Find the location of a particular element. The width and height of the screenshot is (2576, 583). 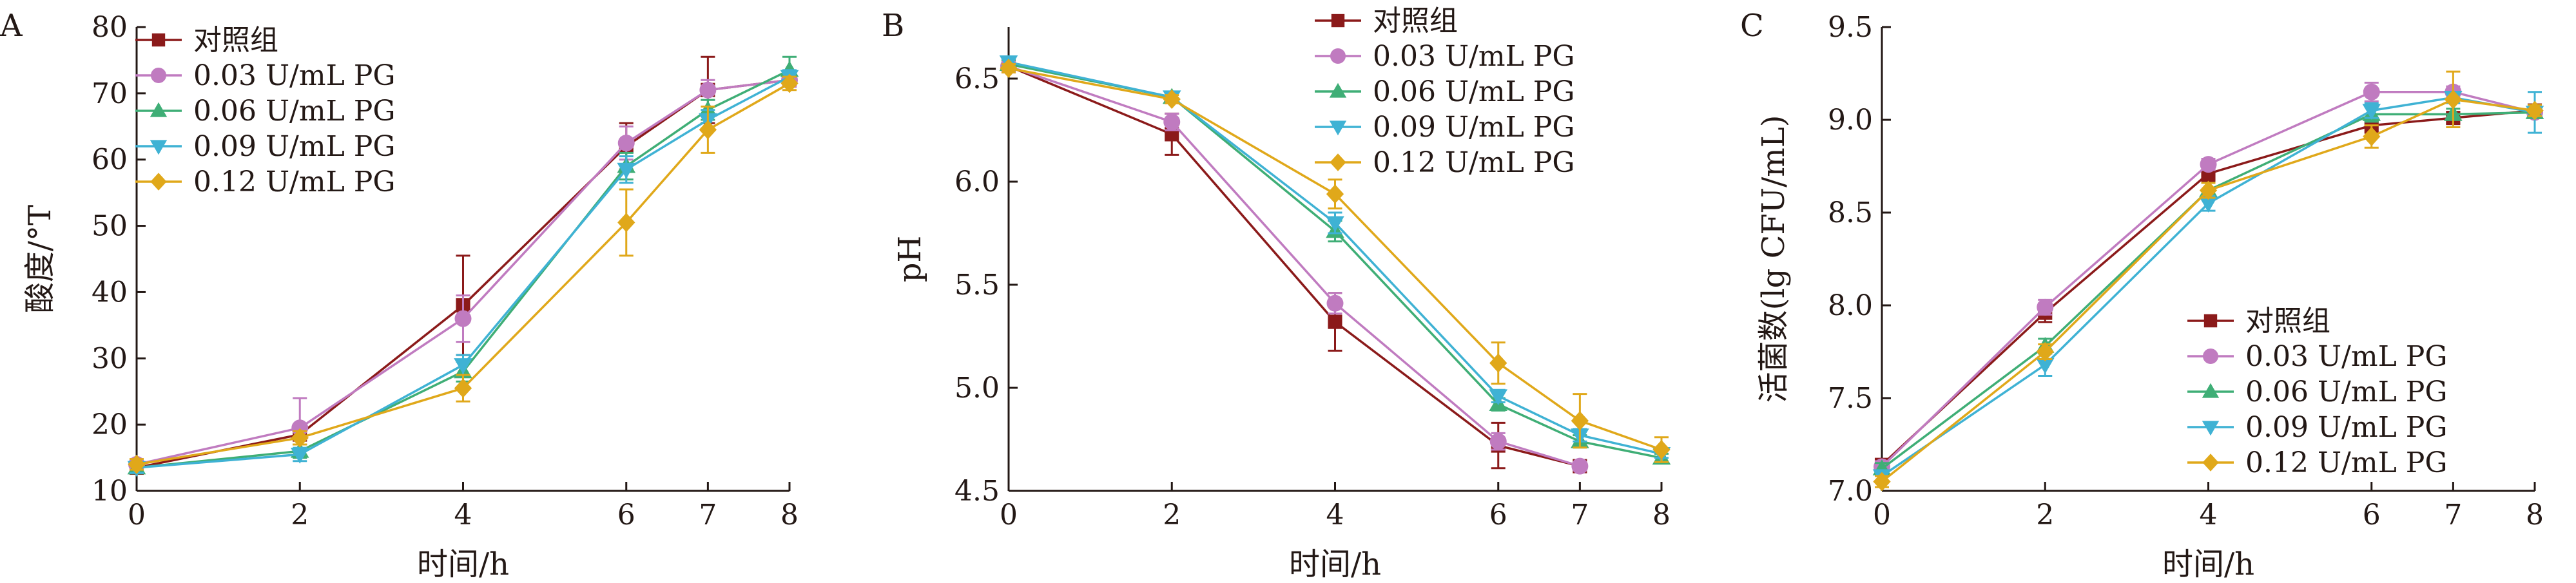

y-tick-label: 4.5 is located at coordinates (977, 491).